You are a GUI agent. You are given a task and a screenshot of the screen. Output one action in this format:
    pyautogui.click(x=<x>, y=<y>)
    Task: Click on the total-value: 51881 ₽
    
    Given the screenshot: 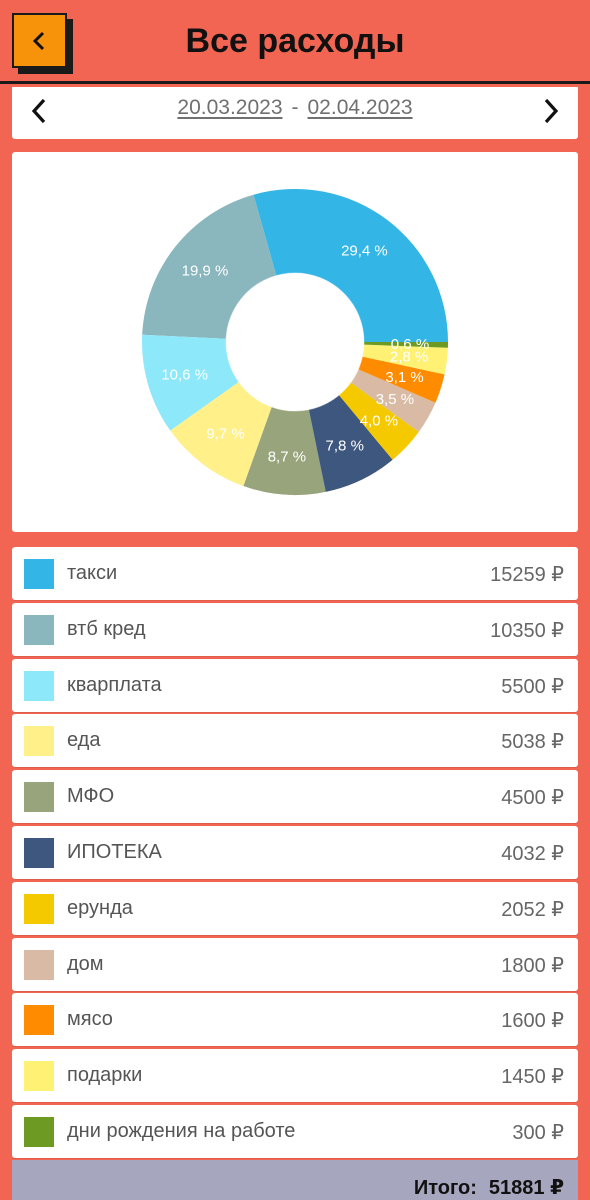 What is the action you would take?
    pyautogui.click(x=526, y=1188)
    